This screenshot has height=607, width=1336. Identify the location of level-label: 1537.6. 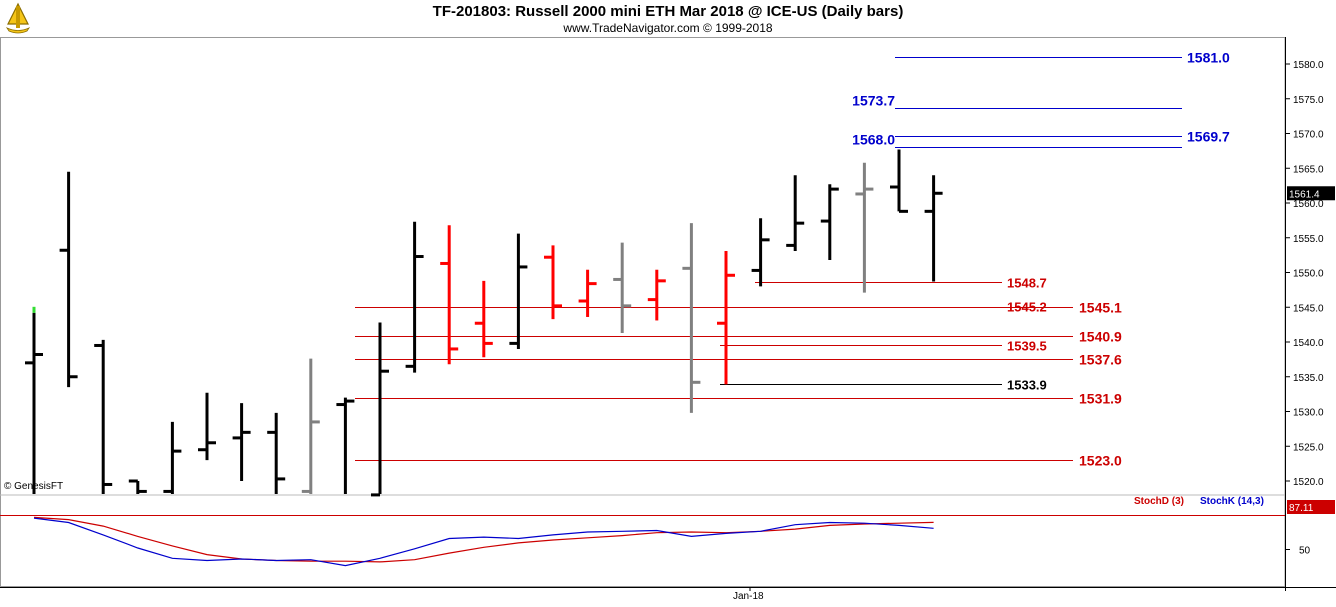
(1100, 360).